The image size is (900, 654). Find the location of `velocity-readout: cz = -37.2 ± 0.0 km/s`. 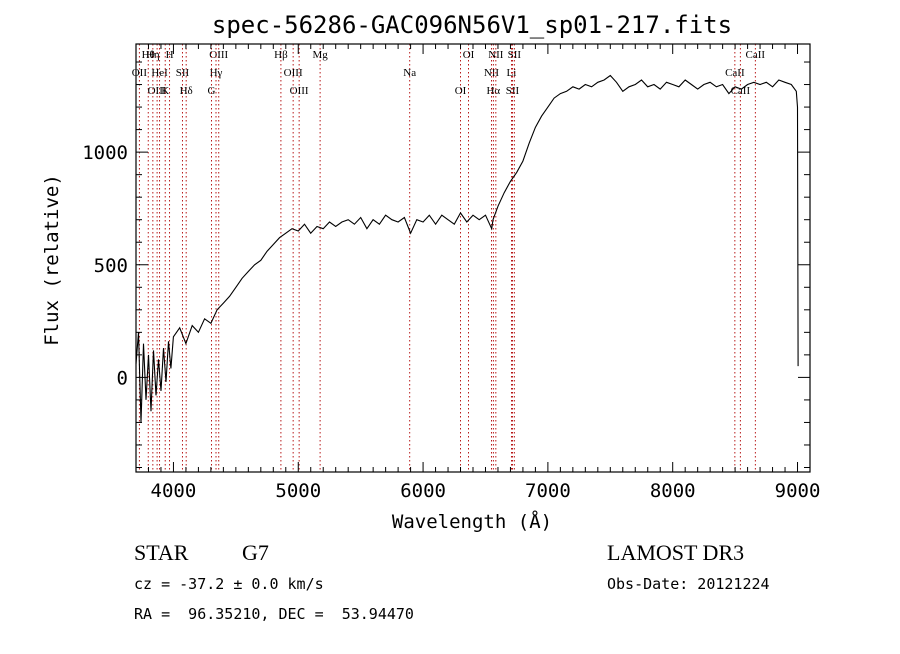

velocity-readout: cz = -37.2 ± 0.0 km/s is located at coordinates (229, 584).